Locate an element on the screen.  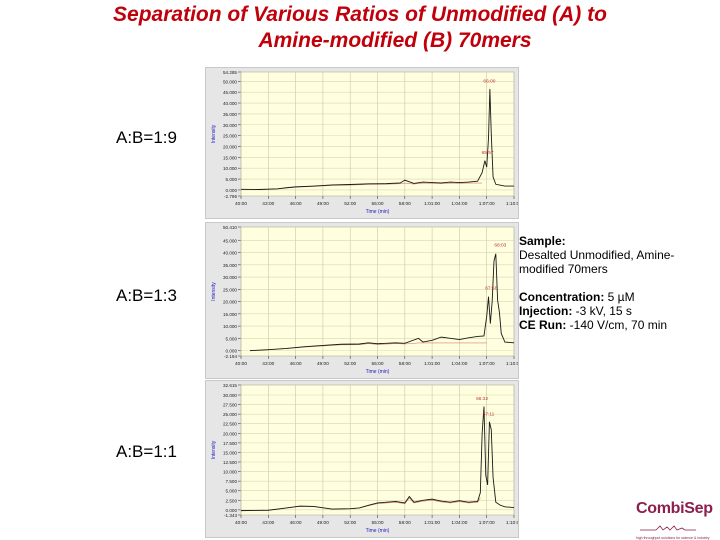
peak-label: 67:11 is located at coordinates (489, 415).